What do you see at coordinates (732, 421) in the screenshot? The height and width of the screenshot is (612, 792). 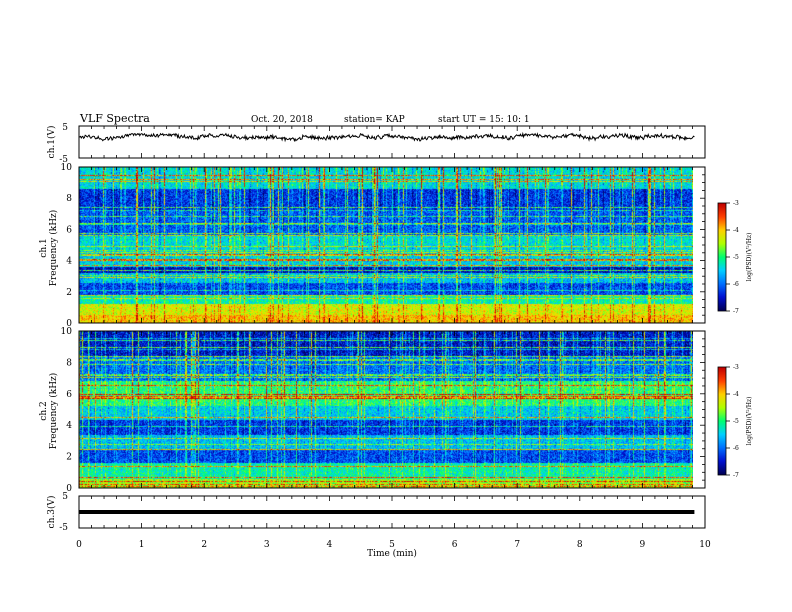 I see `ch2-colorbar-ticks: -3 -4 -5 -6 -7` at bounding box center [732, 421].